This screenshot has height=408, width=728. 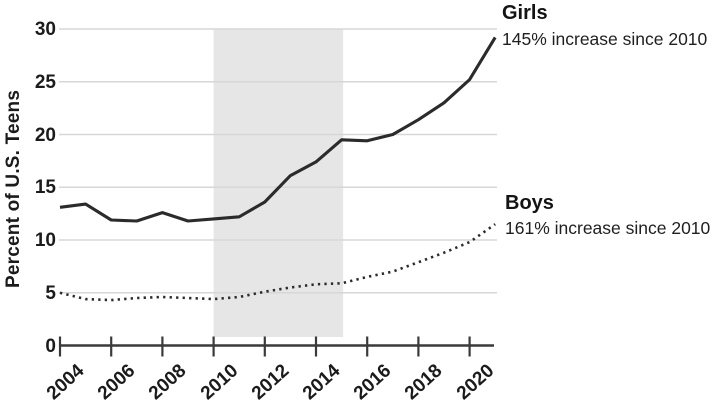 I want to click on y-tick-label-30: 30, so click(x=45, y=29).